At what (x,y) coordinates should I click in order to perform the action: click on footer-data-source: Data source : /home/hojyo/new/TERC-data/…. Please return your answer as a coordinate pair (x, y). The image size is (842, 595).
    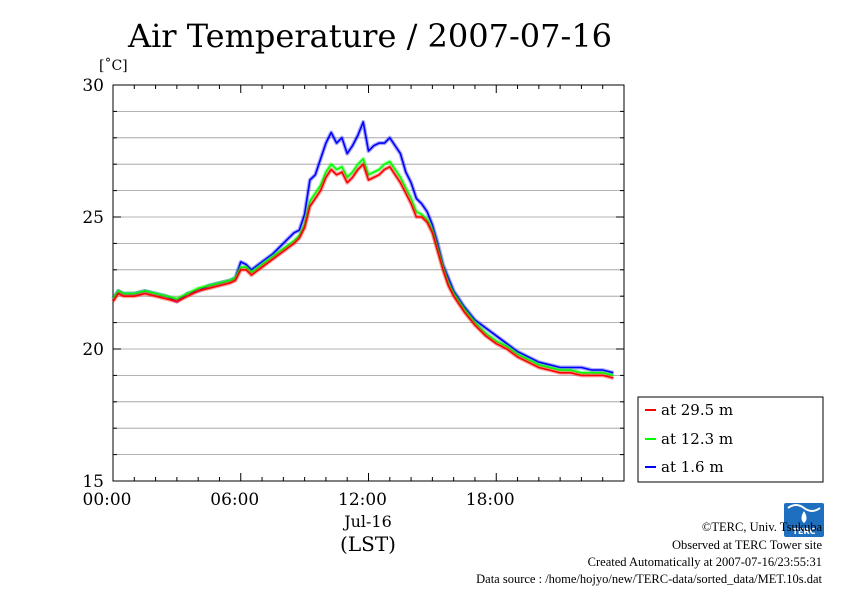
    Looking at the image, I should click on (649, 579).